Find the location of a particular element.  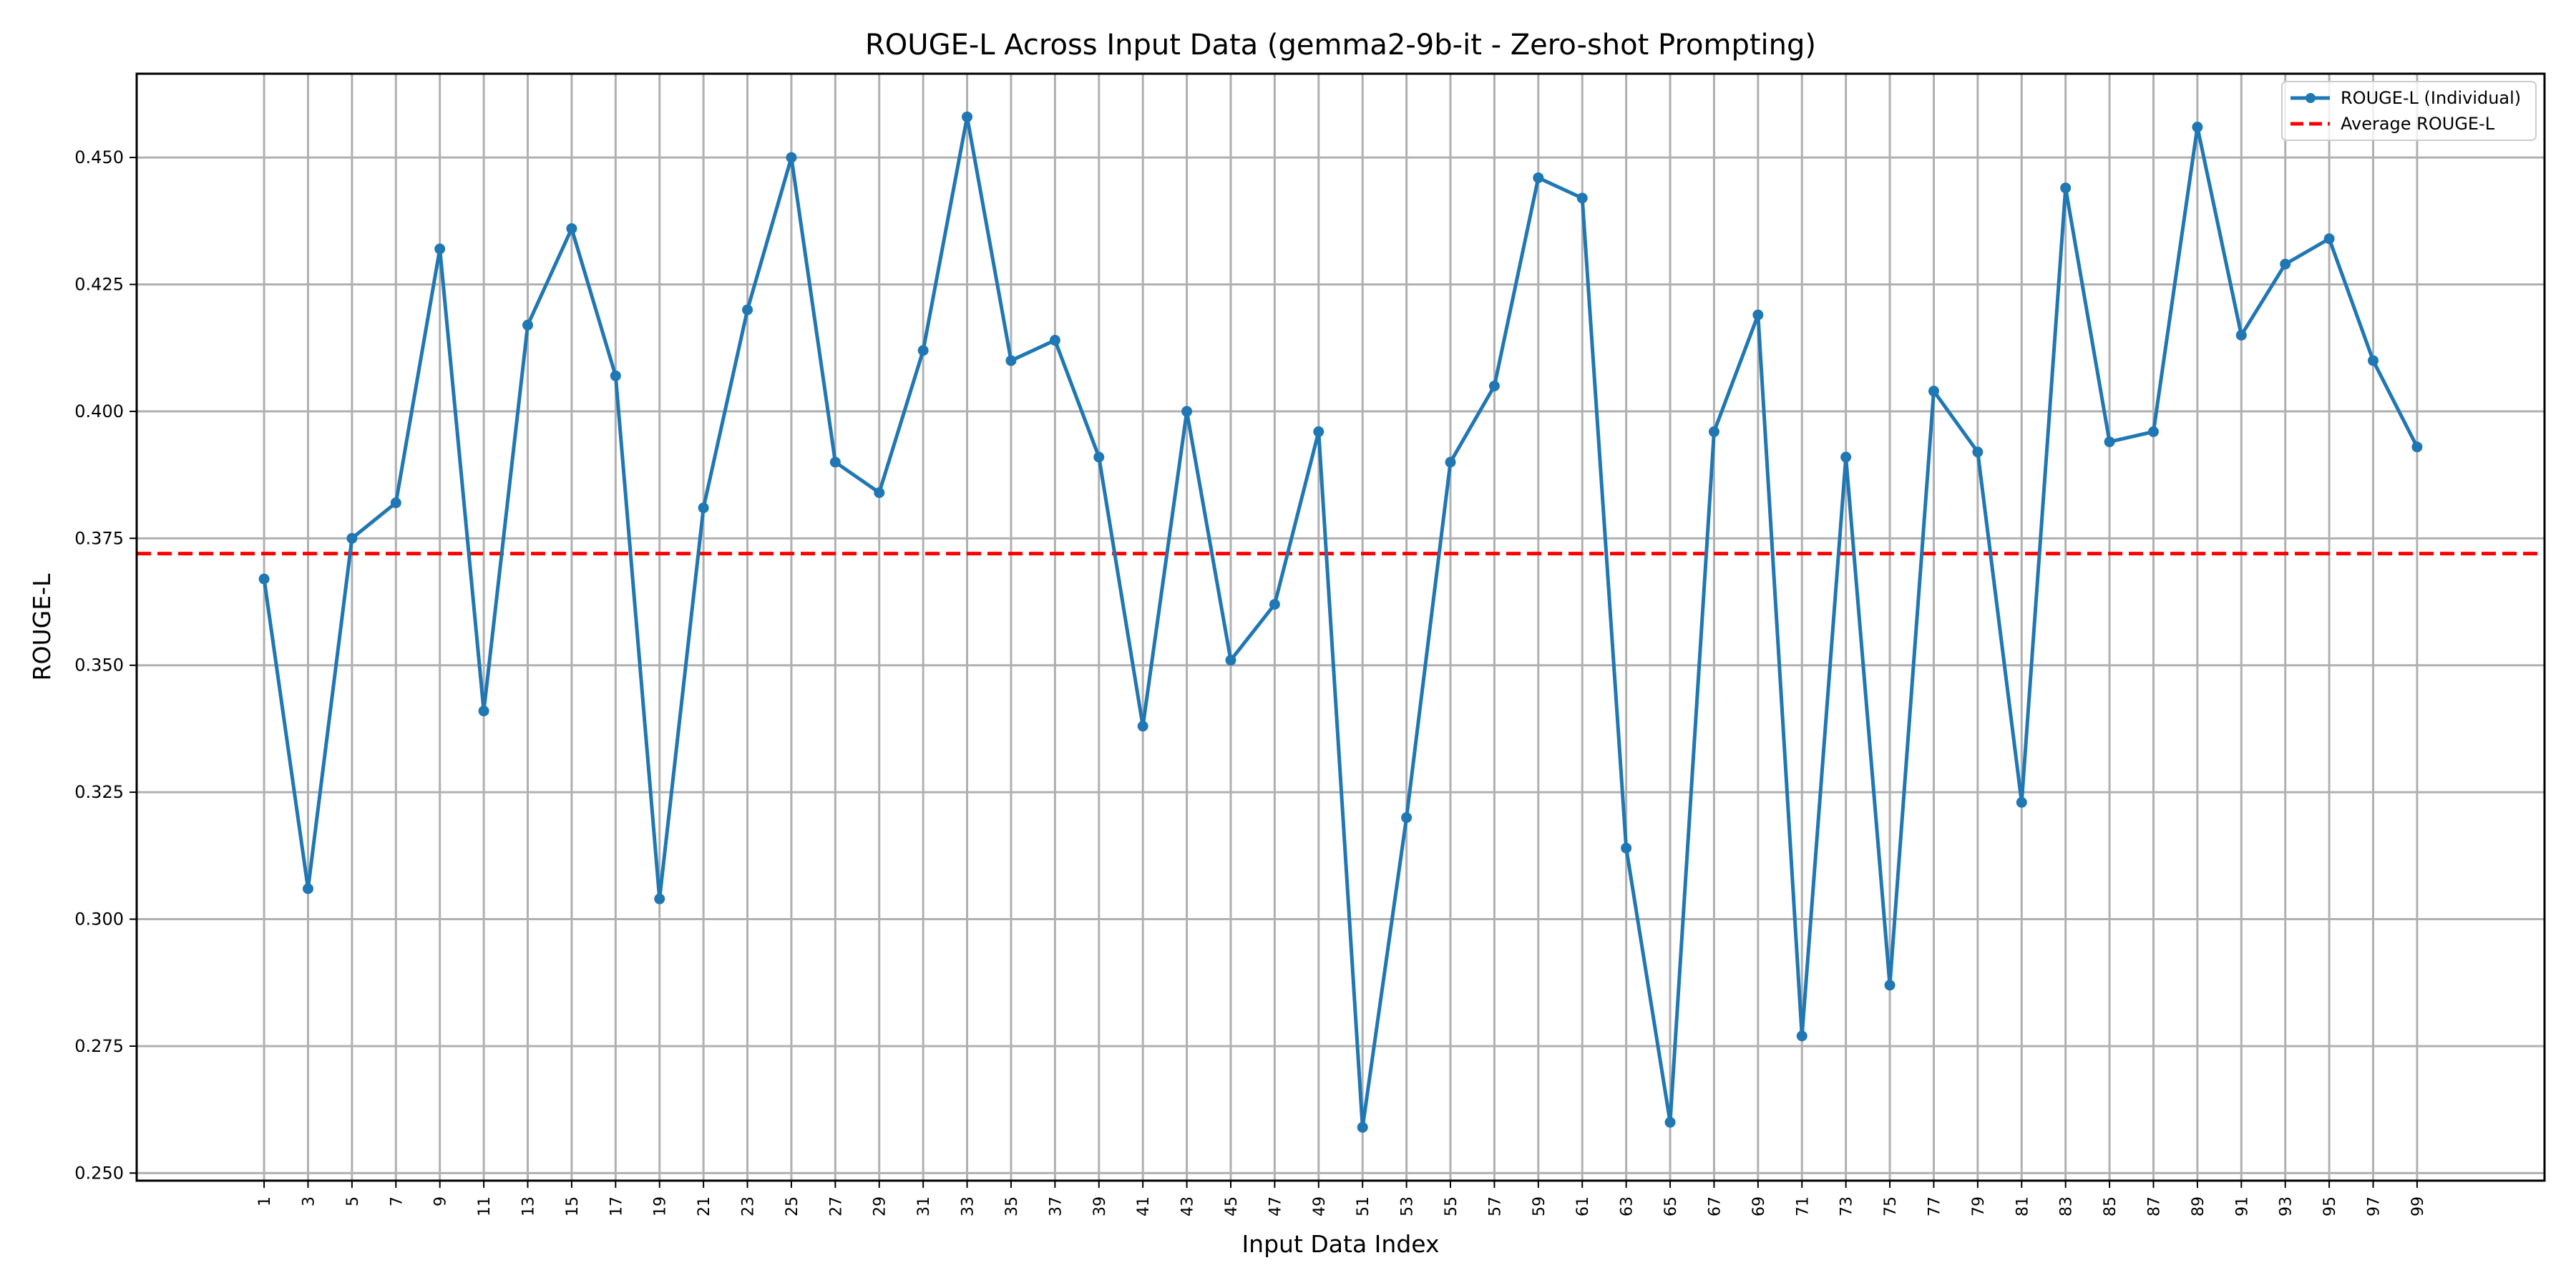

x-tick-label: 49 is located at coordinates (1320, 1206).